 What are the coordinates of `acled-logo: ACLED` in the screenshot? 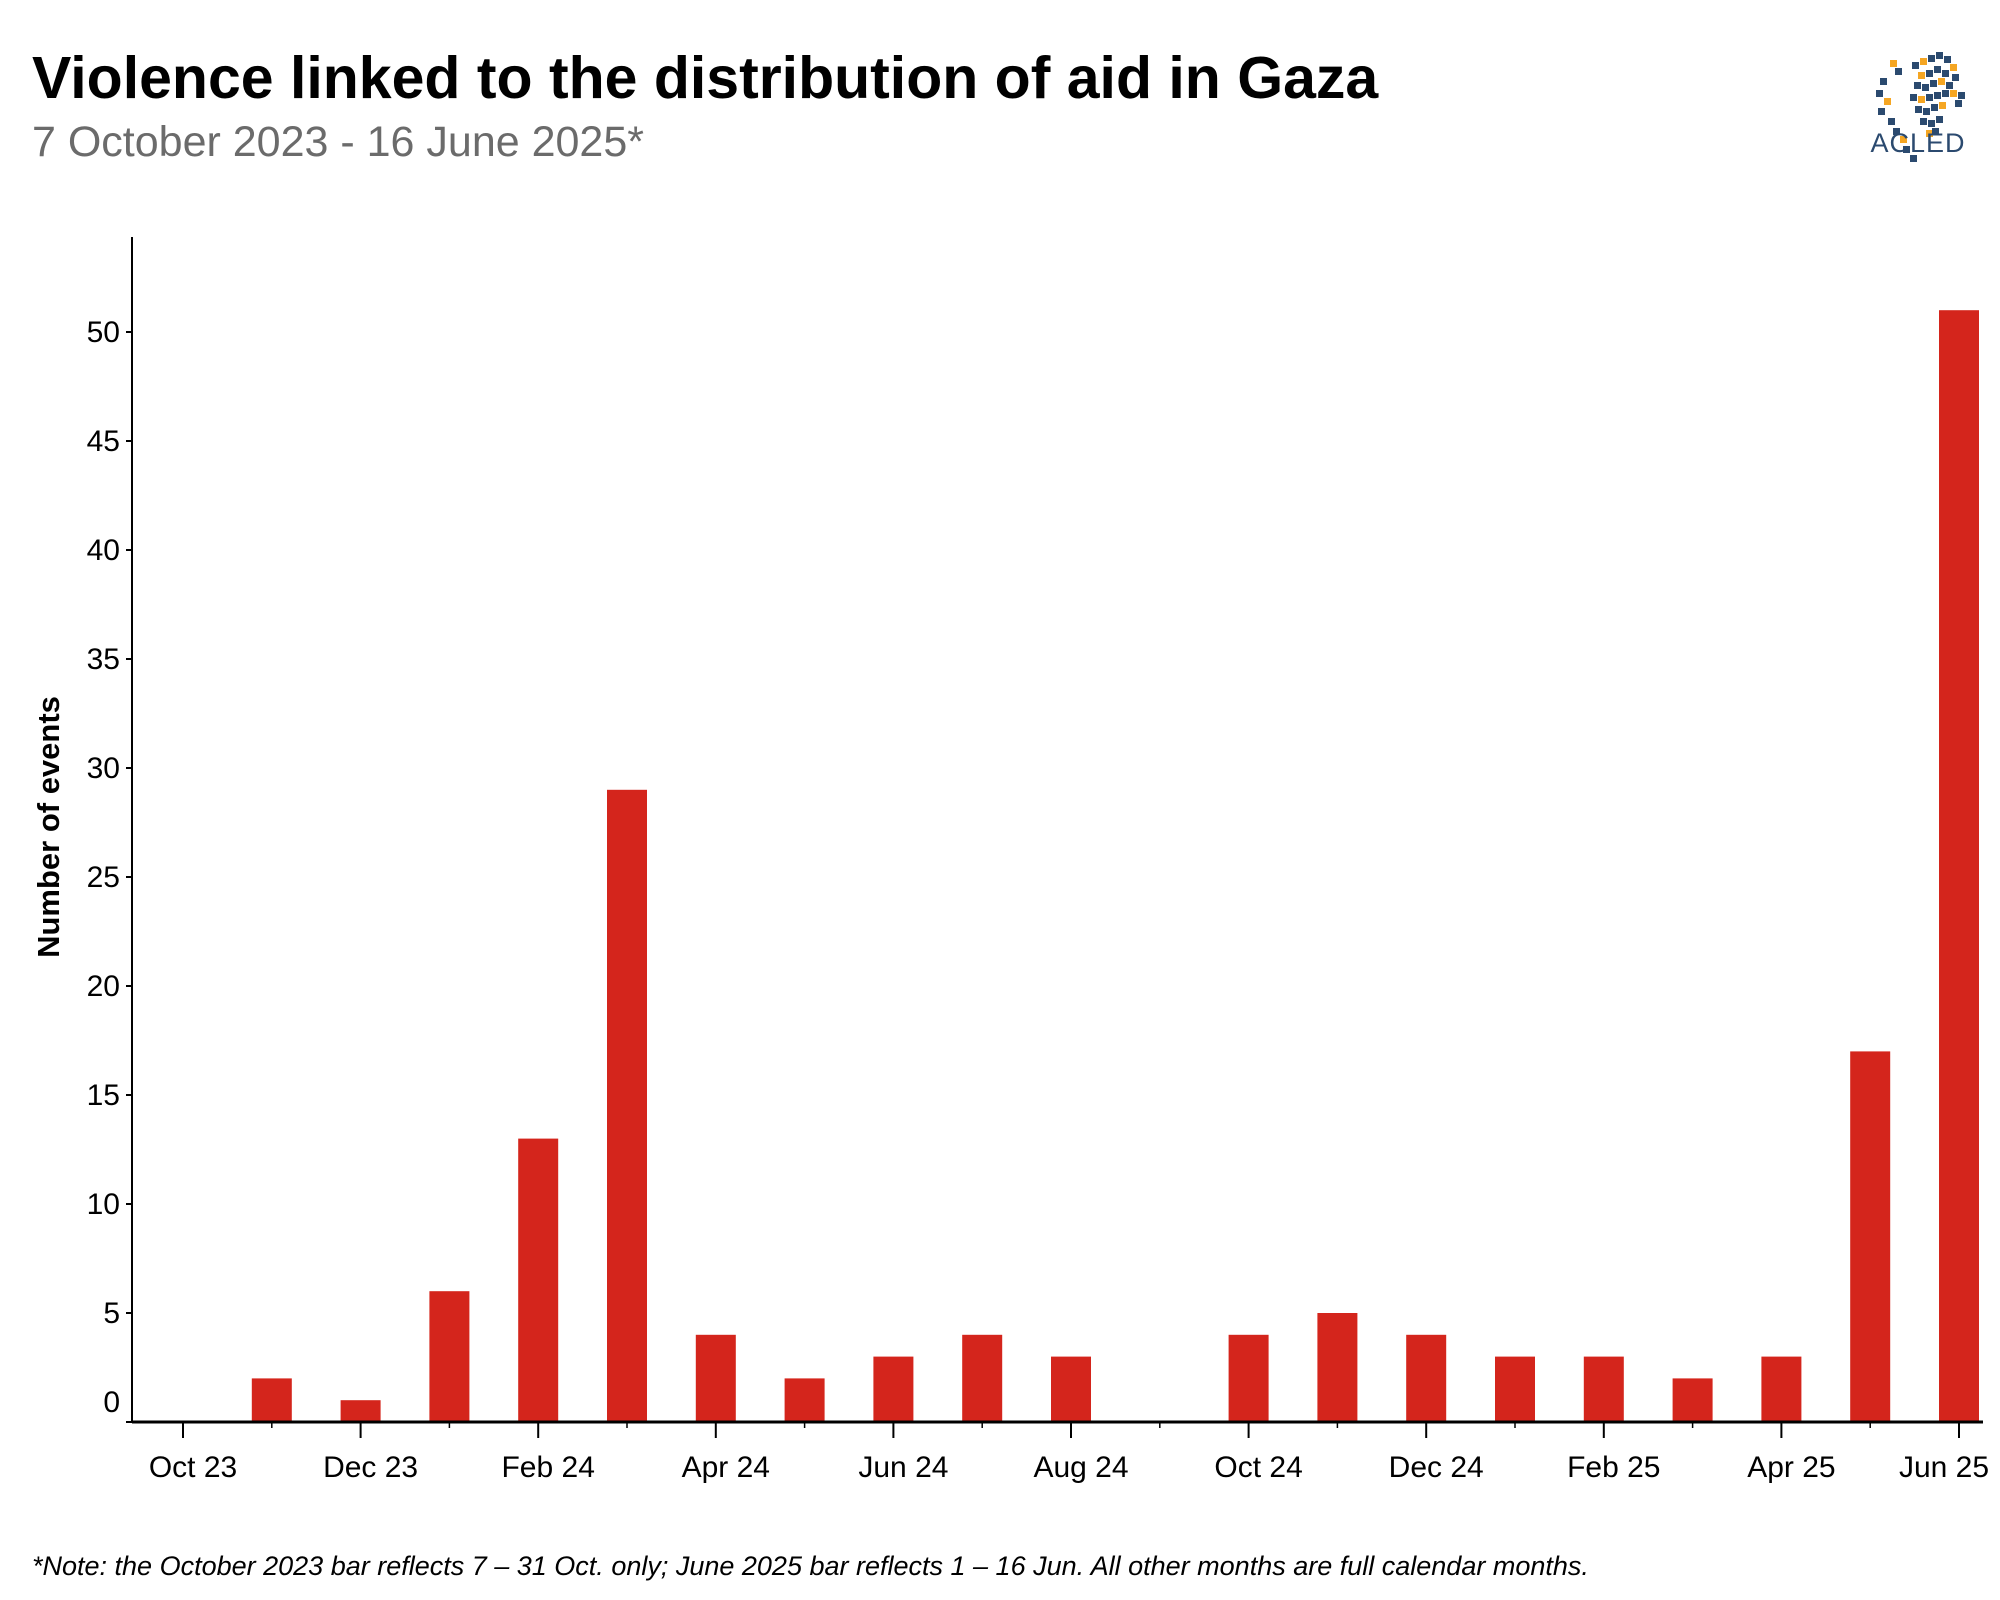 It's located at (1917, 107).